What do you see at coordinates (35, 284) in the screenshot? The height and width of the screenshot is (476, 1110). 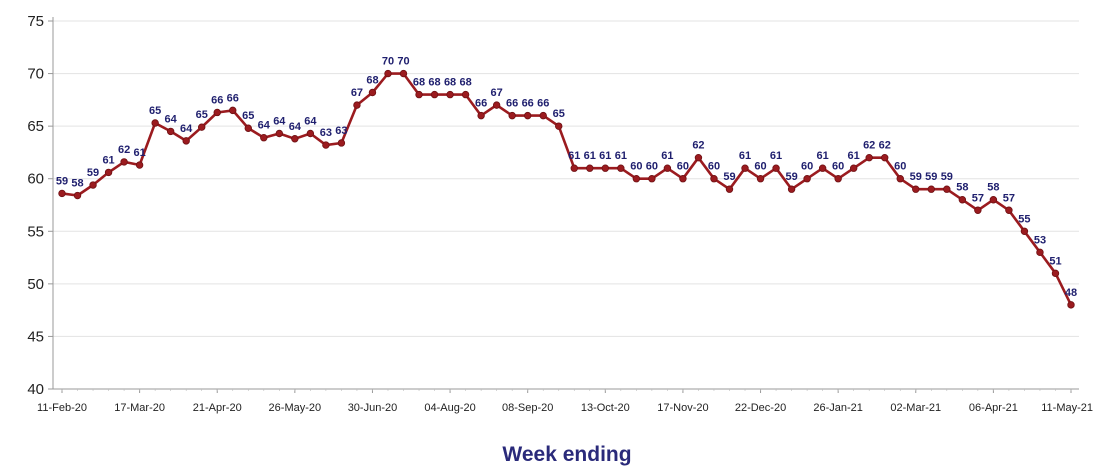 I see `y-tick-label: 50` at bounding box center [35, 284].